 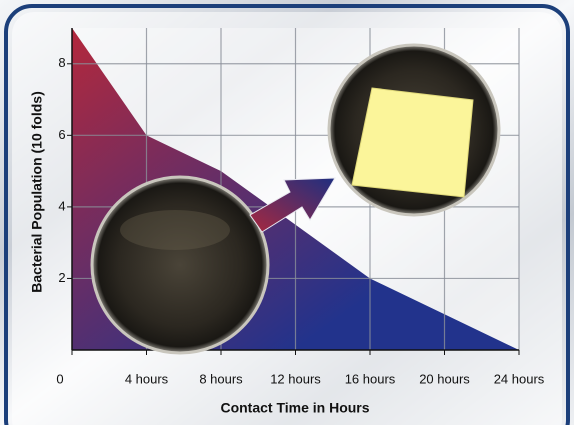 I want to click on x-tick-label: 24 hours, so click(x=519, y=378).